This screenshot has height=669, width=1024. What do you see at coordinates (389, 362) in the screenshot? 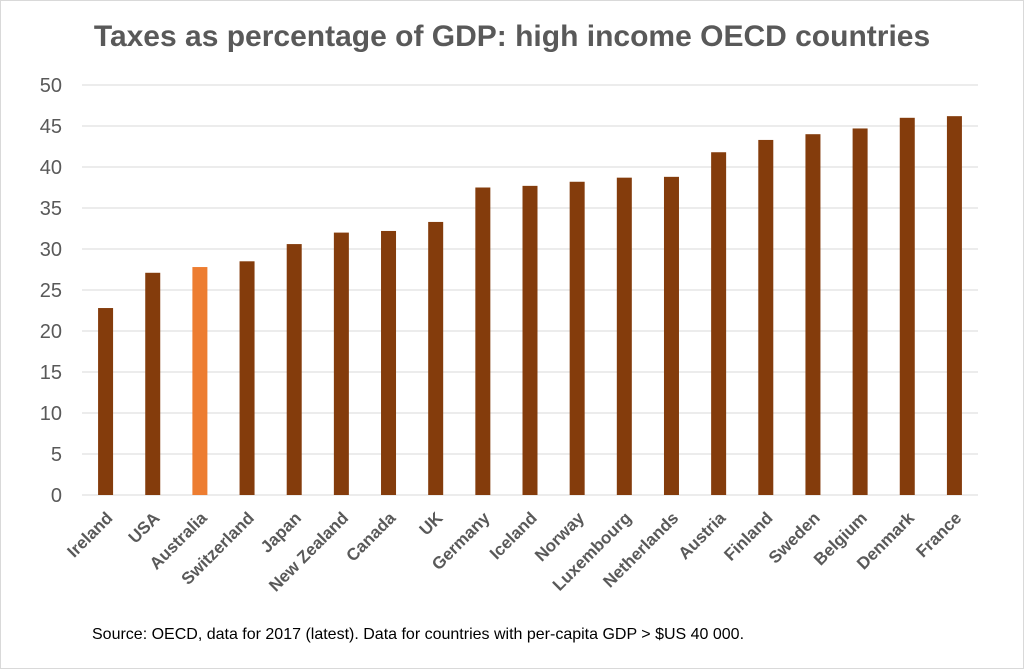
I see `bar-canada` at bounding box center [389, 362].